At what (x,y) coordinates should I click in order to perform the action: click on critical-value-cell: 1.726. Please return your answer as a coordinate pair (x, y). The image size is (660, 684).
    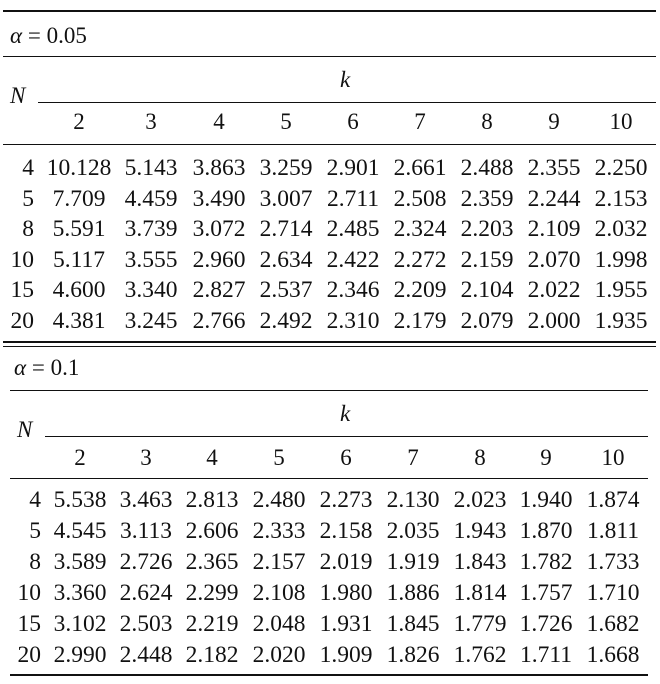
    Looking at the image, I should click on (546, 624).